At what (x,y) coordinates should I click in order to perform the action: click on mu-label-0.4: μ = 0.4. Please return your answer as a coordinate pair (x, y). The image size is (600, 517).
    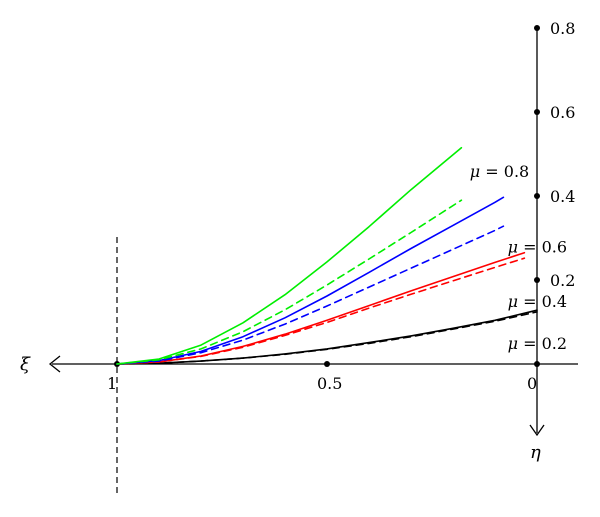
    Looking at the image, I should click on (537, 301).